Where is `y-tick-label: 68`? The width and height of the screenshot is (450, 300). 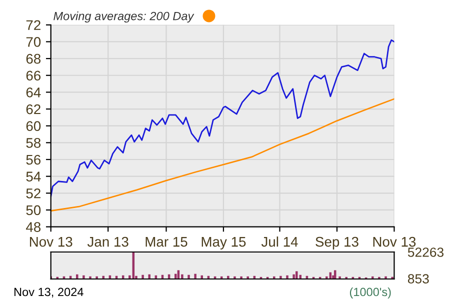
y-tick-label: 68 is located at coordinates (33, 59).